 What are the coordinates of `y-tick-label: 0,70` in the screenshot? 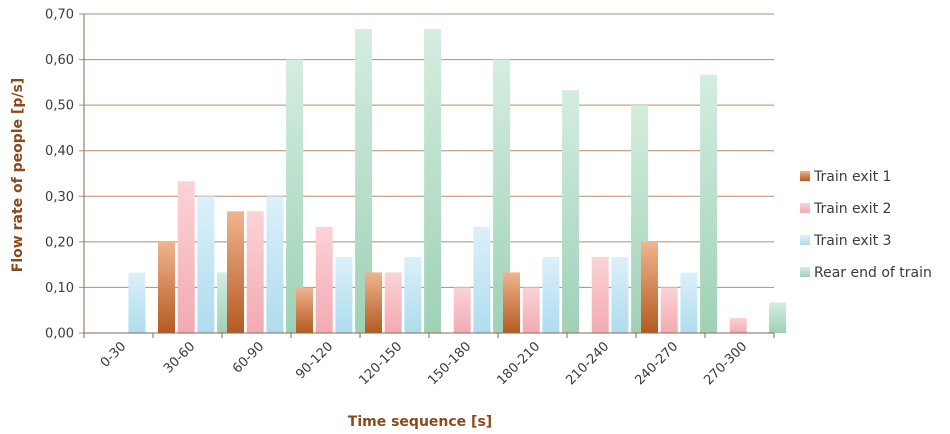 It's located at (59, 15).